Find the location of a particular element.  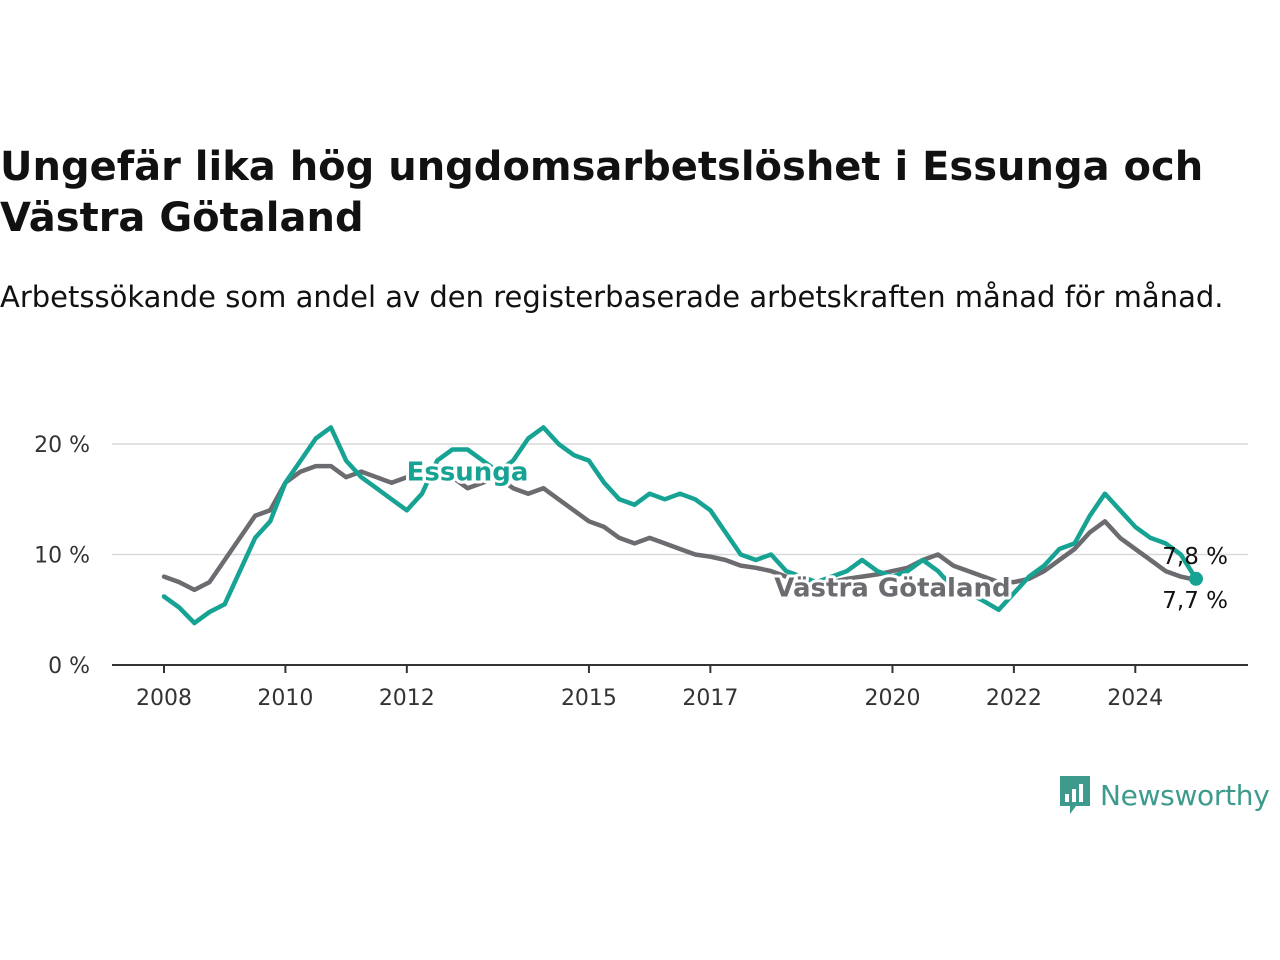

x-tick-label: 2015 is located at coordinates (589, 698).